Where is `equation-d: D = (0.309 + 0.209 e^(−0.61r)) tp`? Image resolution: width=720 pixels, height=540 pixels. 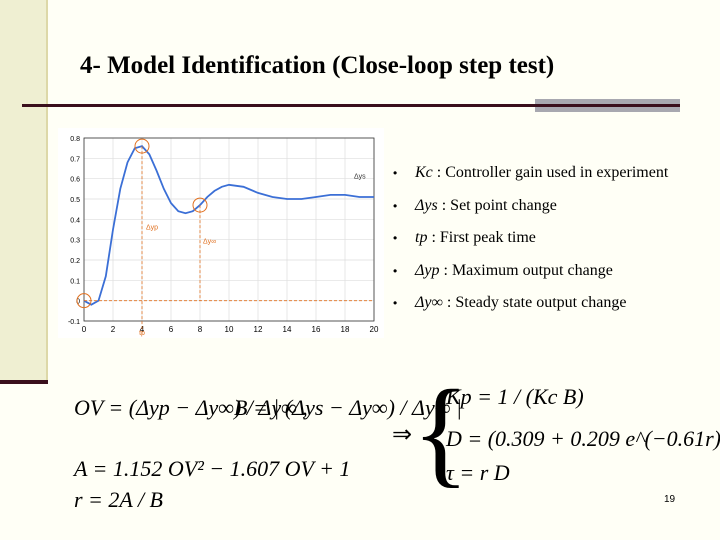
equation-d: D = (0.309 + 0.209 e^(−0.61r)) tp is located at coordinates (583, 438).